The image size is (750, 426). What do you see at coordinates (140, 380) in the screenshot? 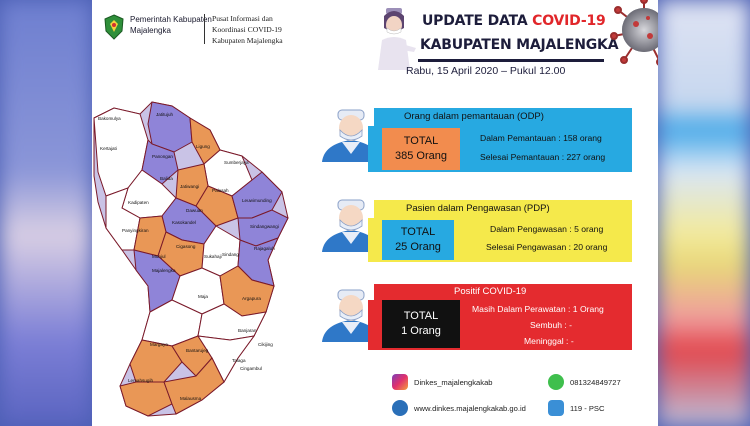
I see `map-label: Lemahsugih` at bounding box center [140, 380].